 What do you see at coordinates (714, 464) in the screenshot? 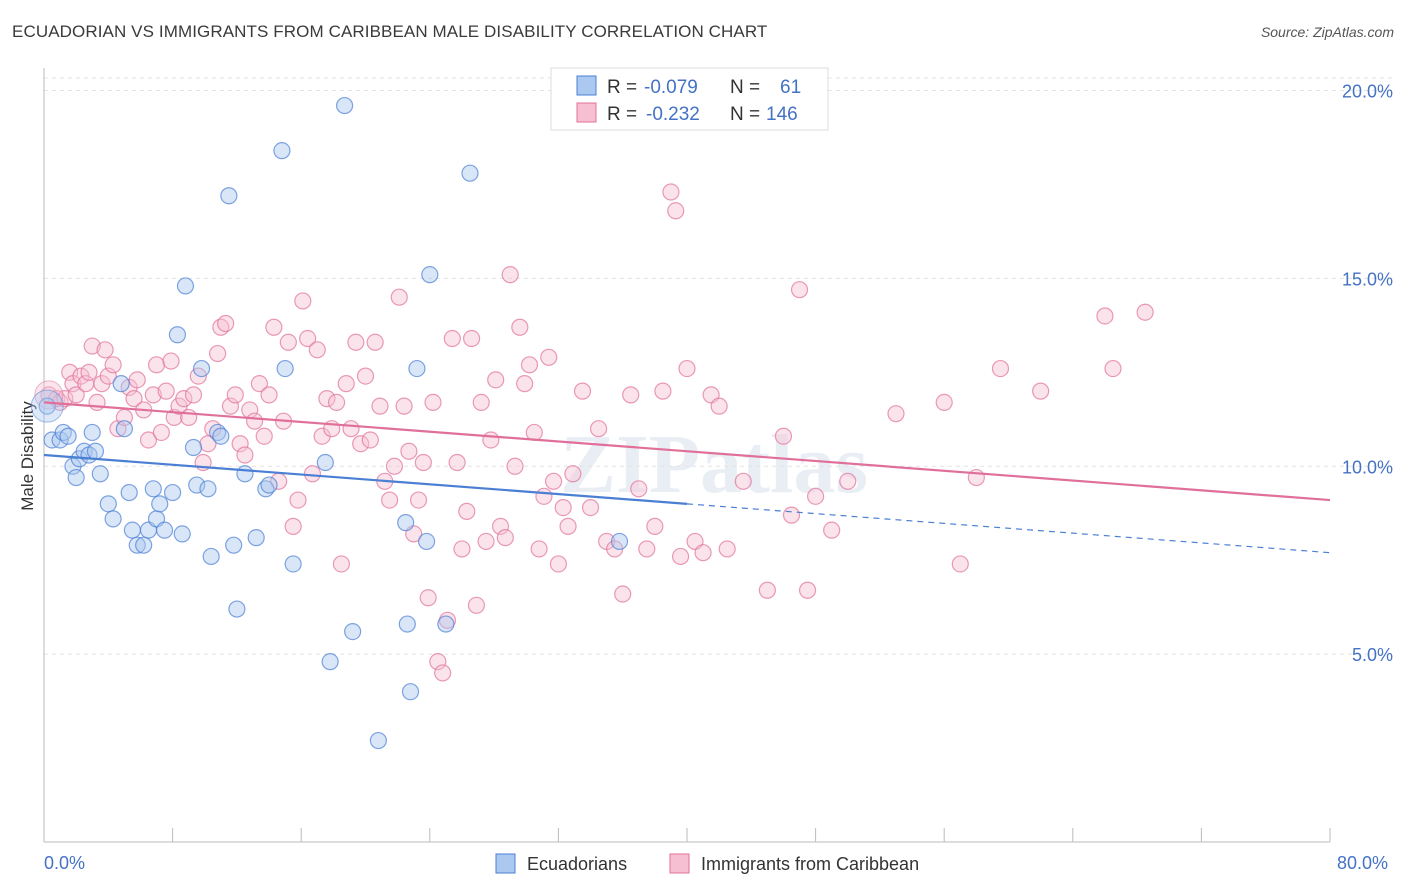
I see `watermark: ZIPatlas` at bounding box center [714, 464].